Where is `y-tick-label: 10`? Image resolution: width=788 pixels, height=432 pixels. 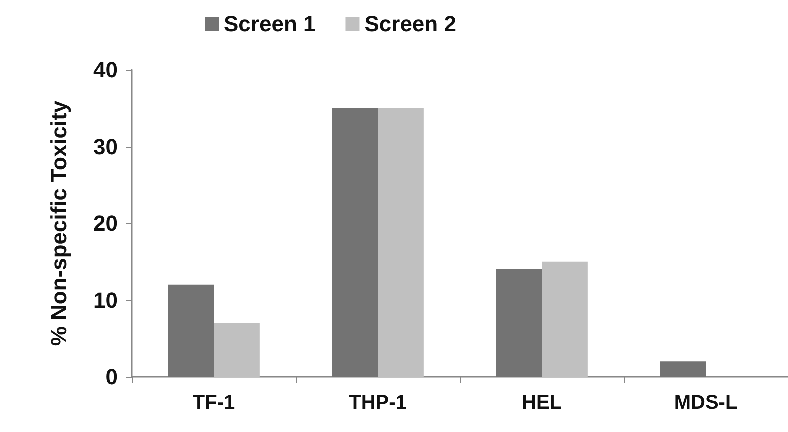
y-tick-label: 10 is located at coordinates (106, 300).